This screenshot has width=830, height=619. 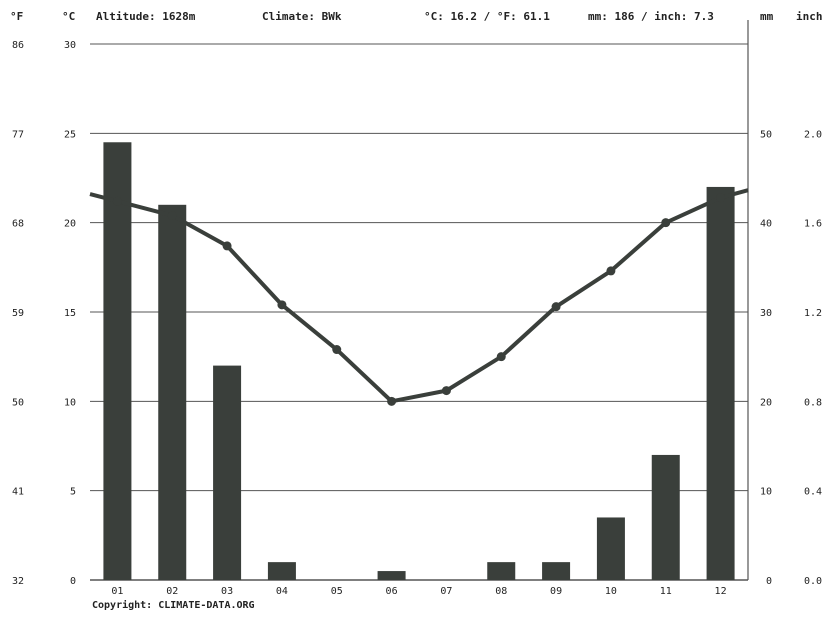 I want to click on y-tick-inch-label: 0.4, so click(x=813, y=492).